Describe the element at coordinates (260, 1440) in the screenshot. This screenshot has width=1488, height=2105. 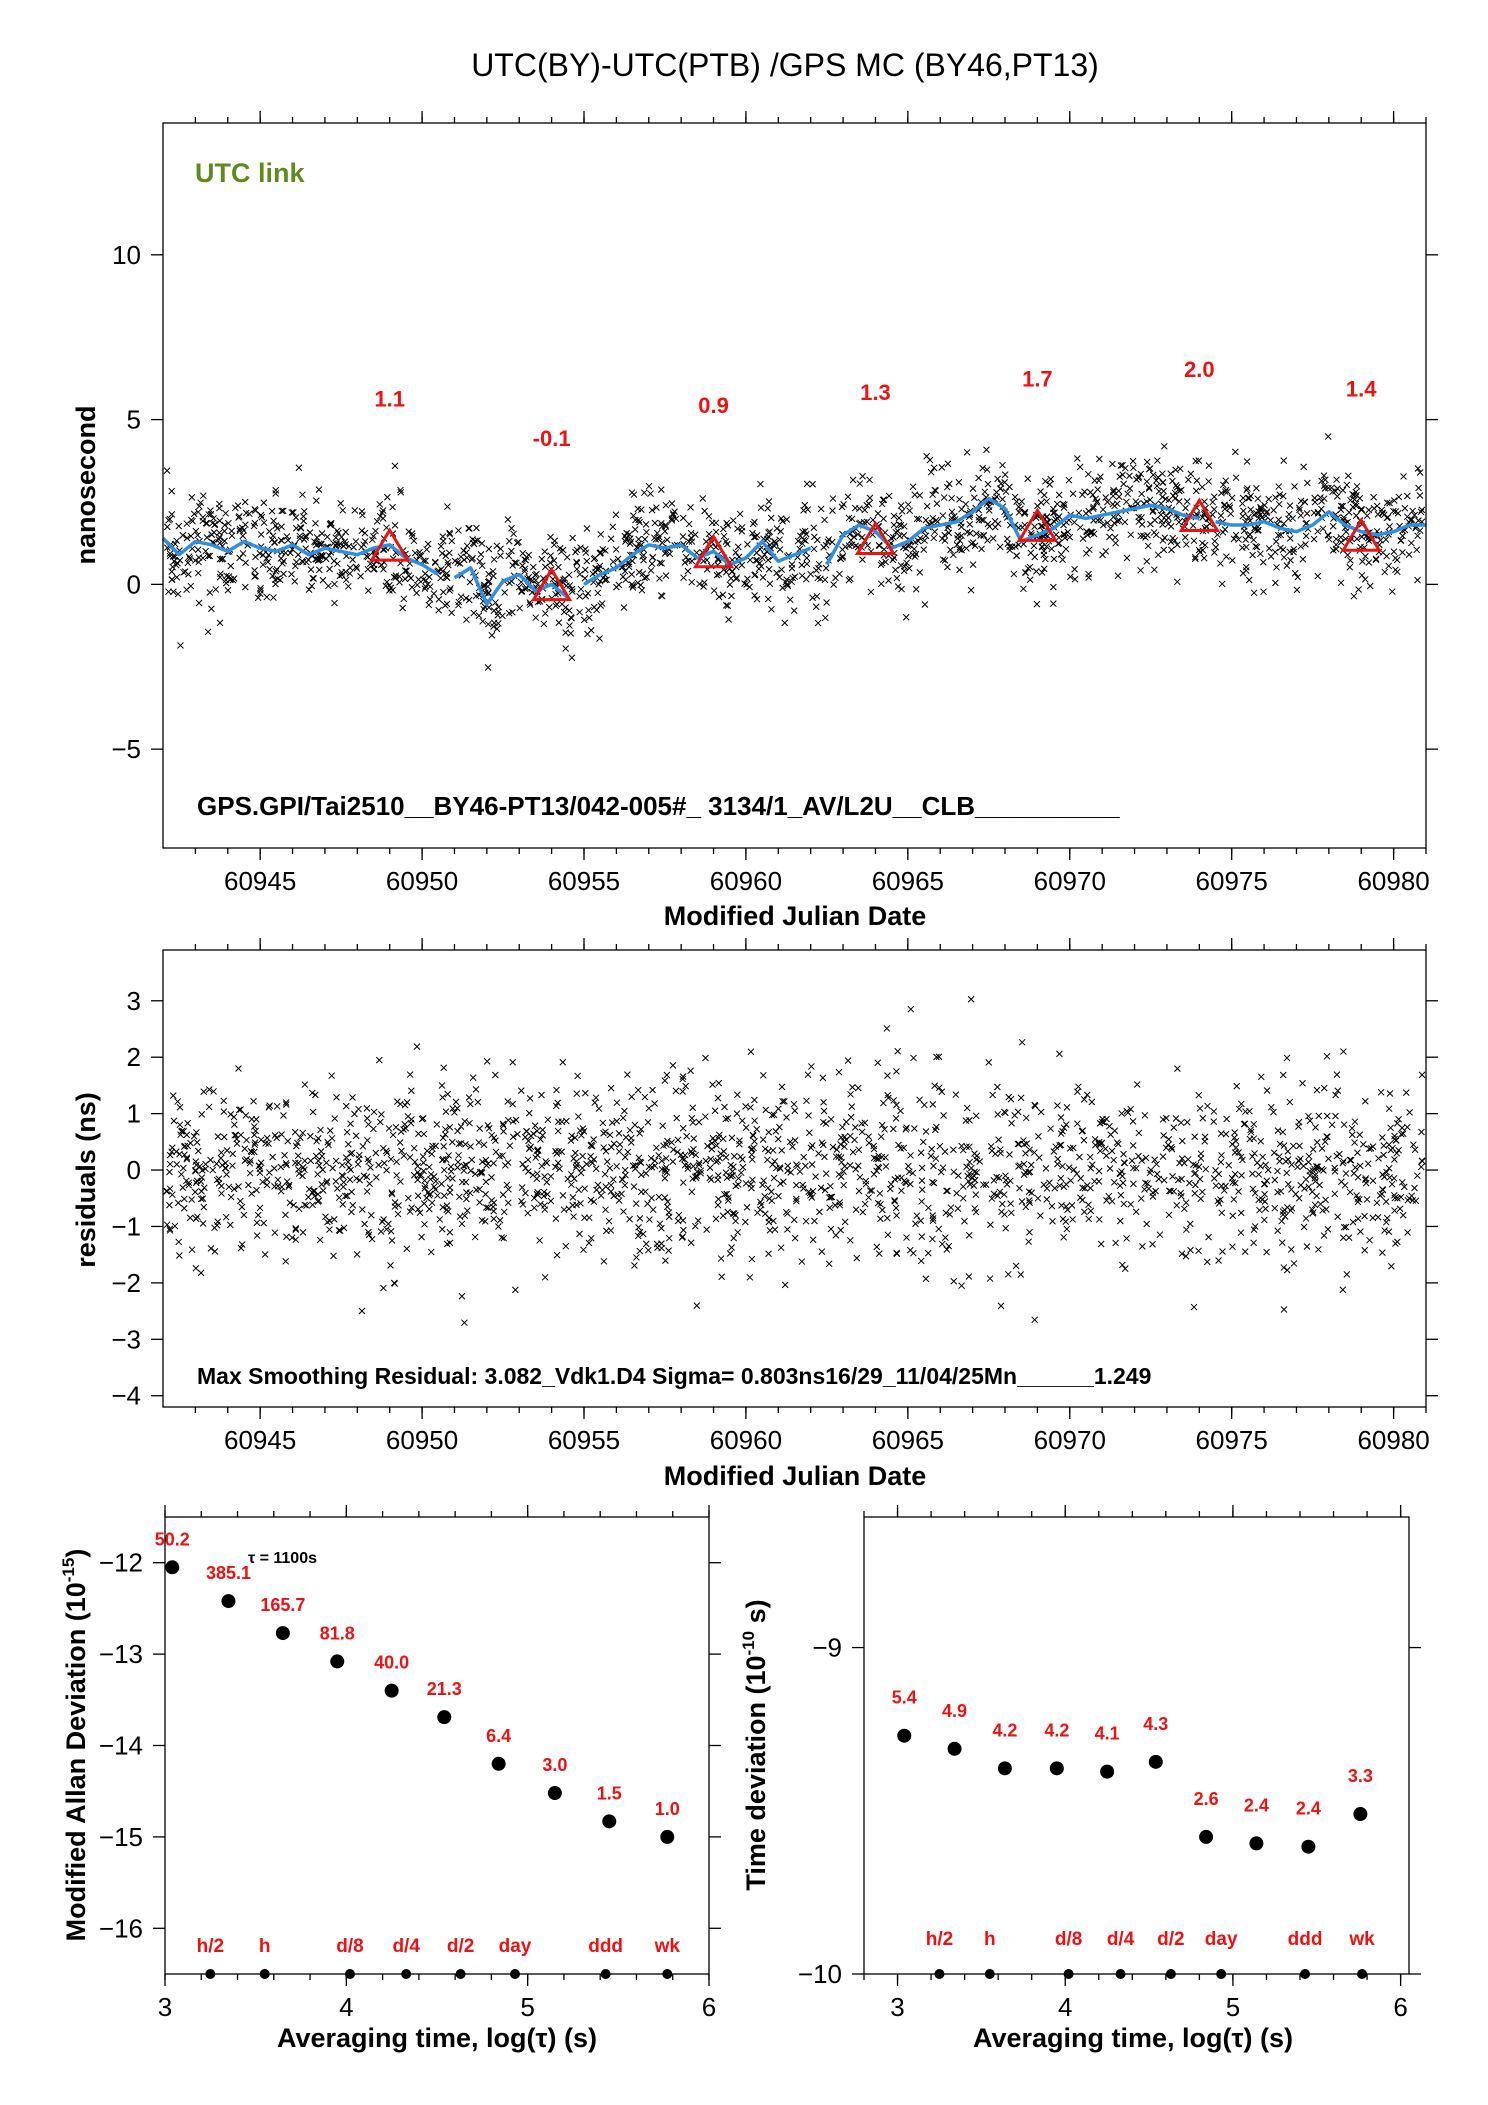
I see `middle-x-tick-label: 60945` at that location.